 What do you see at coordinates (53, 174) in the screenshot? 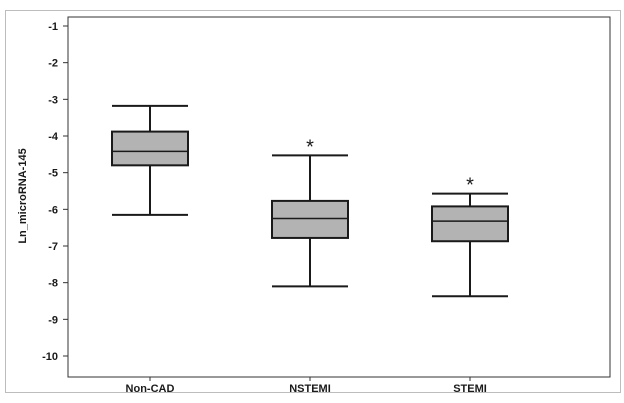
I see `y-tick-label: -5` at bounding box center [53, 174].